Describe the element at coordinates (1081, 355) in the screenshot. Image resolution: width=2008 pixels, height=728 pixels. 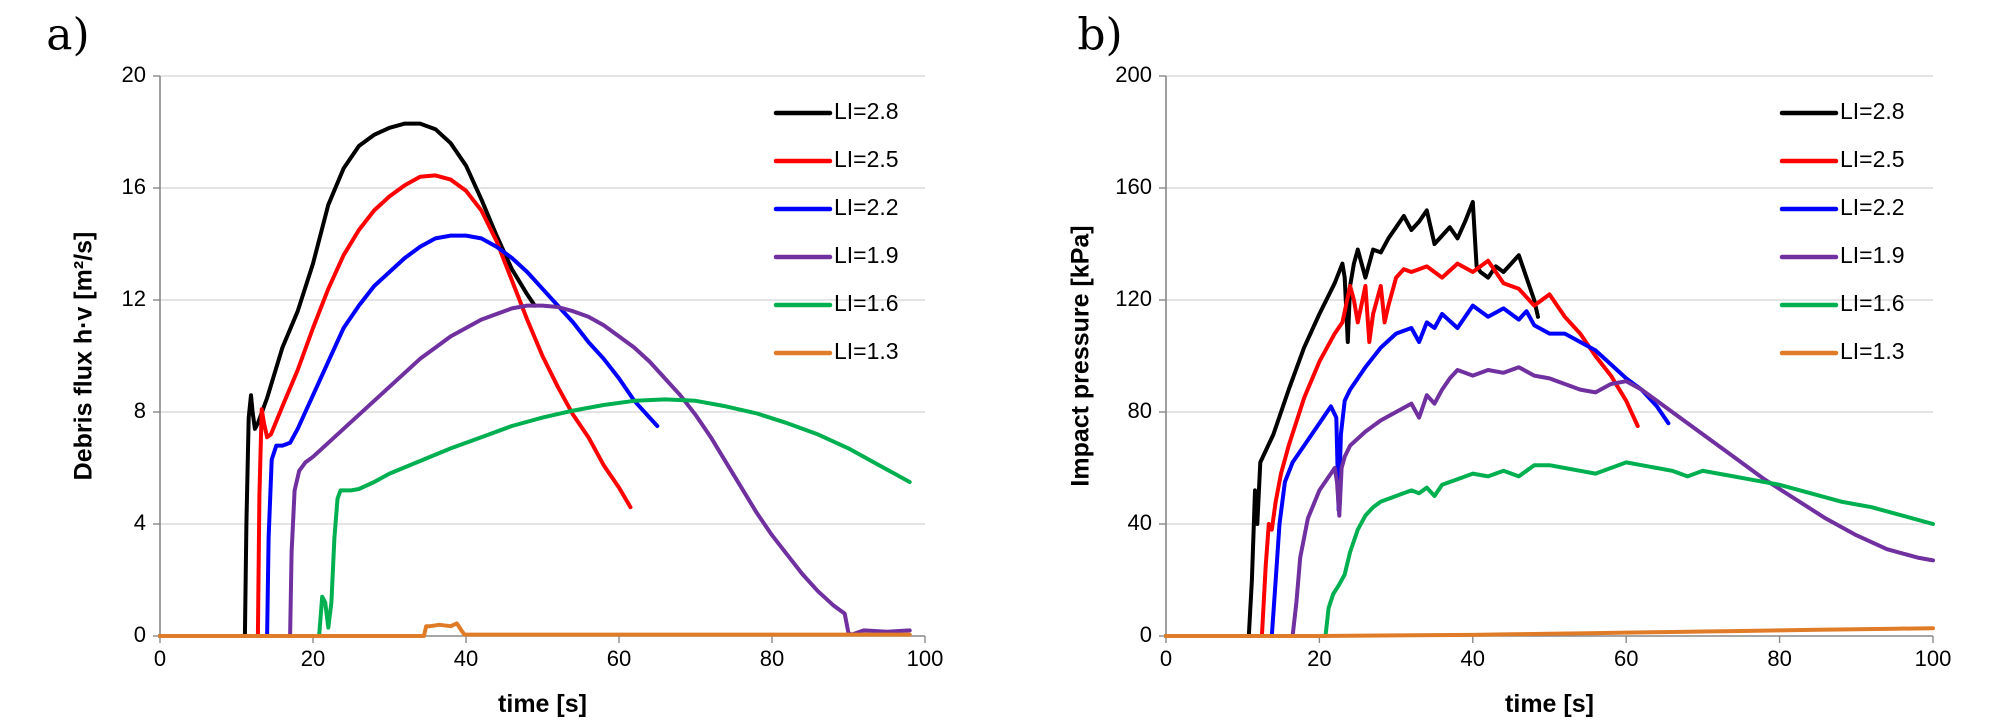
I see `y-axis-title: Impact pressure [kPa]` at that location.